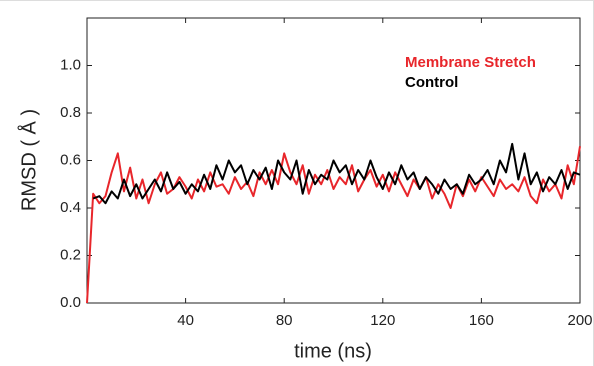 This screenshot has height=366, width=594. What do you see at coordinates (70, 302) in the screenshot?
I see `y-tick-label: 0.0` at bounding box center [70, 302].